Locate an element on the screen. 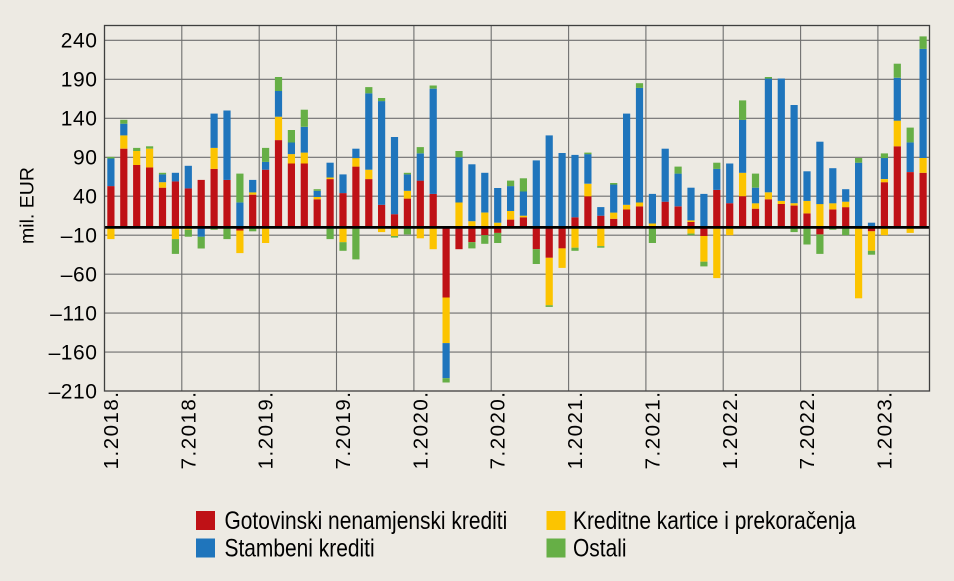 Image resolution: width=954 pixels, height=581 pixels. svg-text: 7.2020. is located at coordinates (498, 430).